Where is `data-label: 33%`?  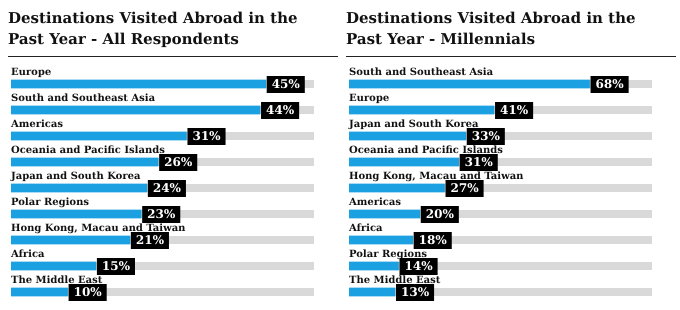 data-label: 33% is located at coordinates (486, 136).